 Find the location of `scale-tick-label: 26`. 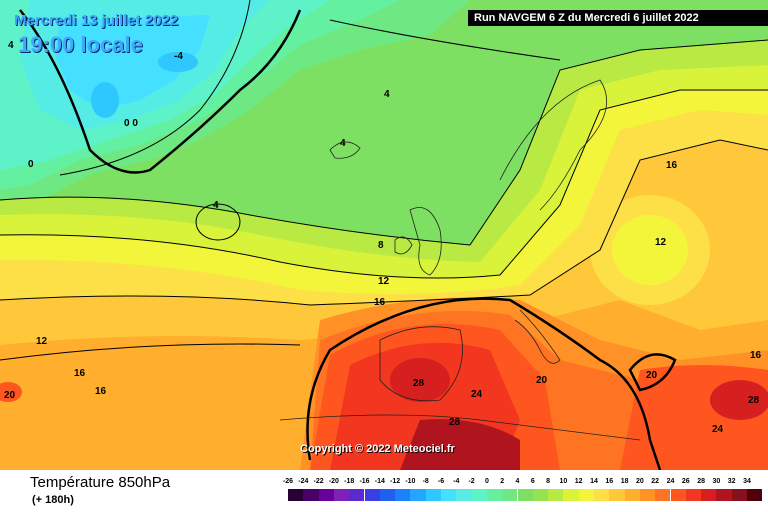

scale-tick-label: 26 is located at coordinates (685, 481).